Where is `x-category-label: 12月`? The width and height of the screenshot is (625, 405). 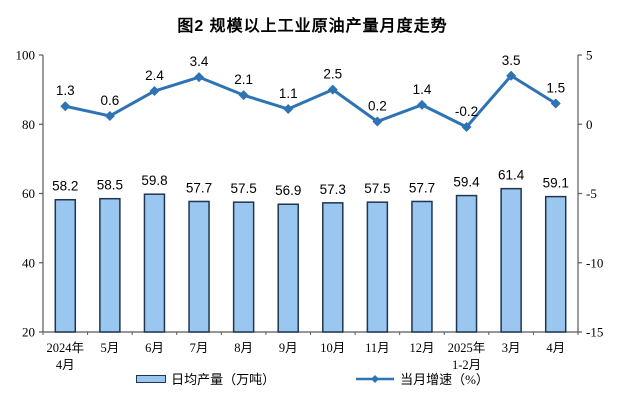 x-category-label: 12月 is located at coordinates (421, 348).